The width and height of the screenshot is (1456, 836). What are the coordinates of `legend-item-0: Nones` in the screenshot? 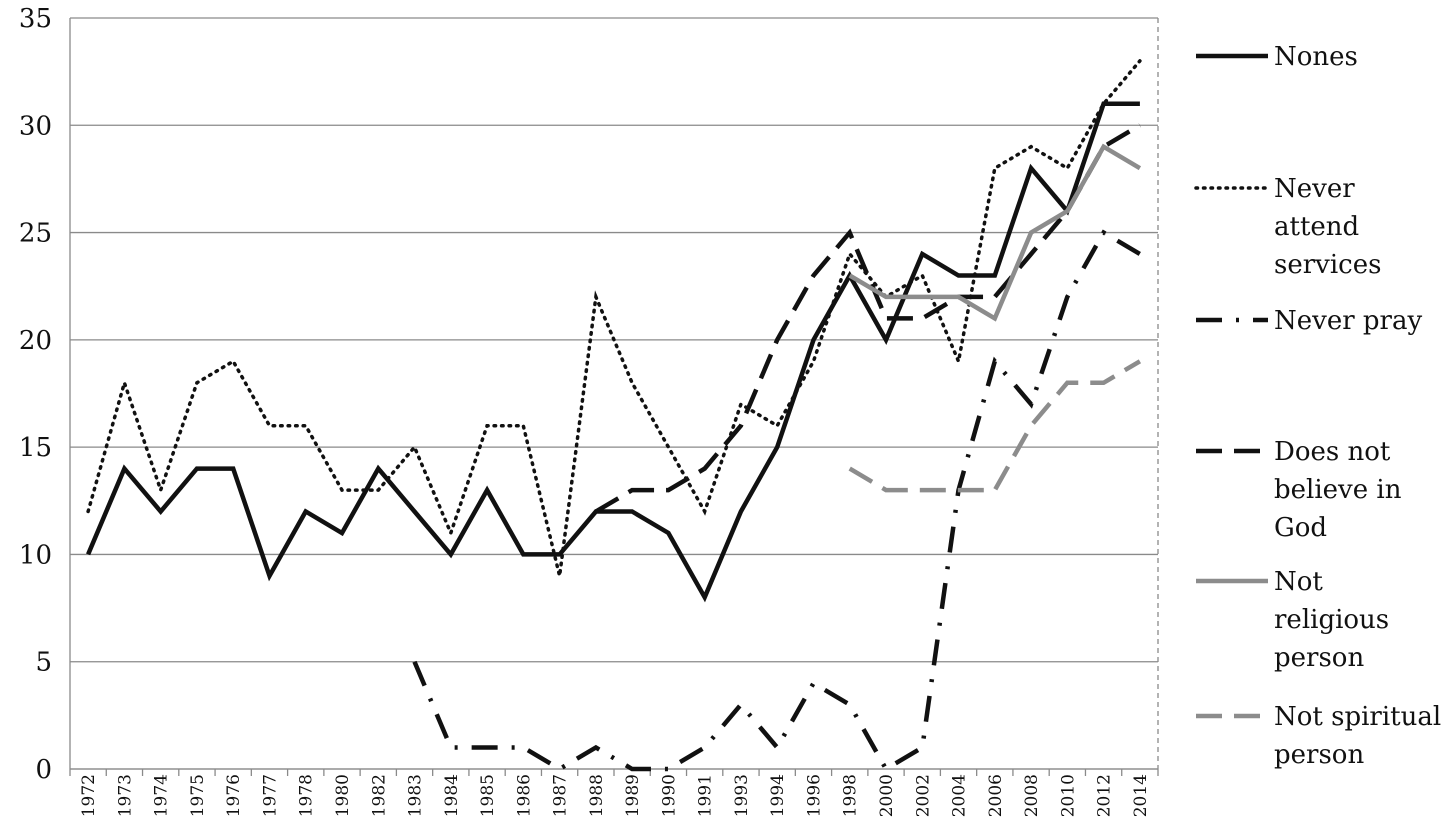 It's located at (1277, 57).